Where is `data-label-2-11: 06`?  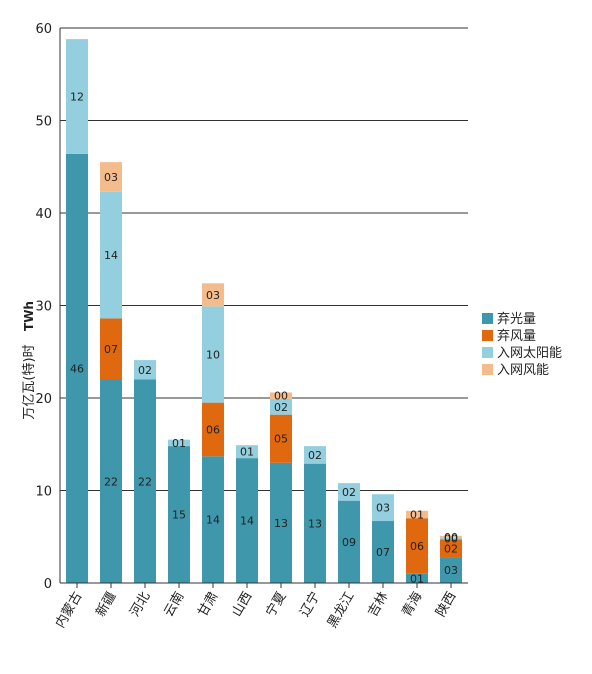
data-label-2-11: 06 is located at coordinates (417, 546).